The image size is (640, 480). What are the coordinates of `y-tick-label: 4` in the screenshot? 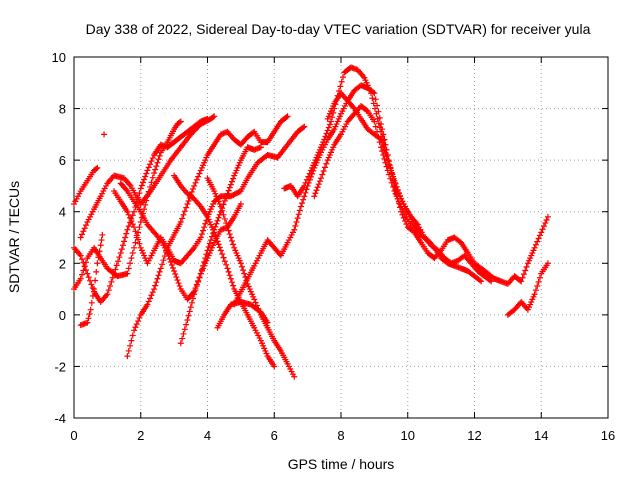 It's located at (62, 212).